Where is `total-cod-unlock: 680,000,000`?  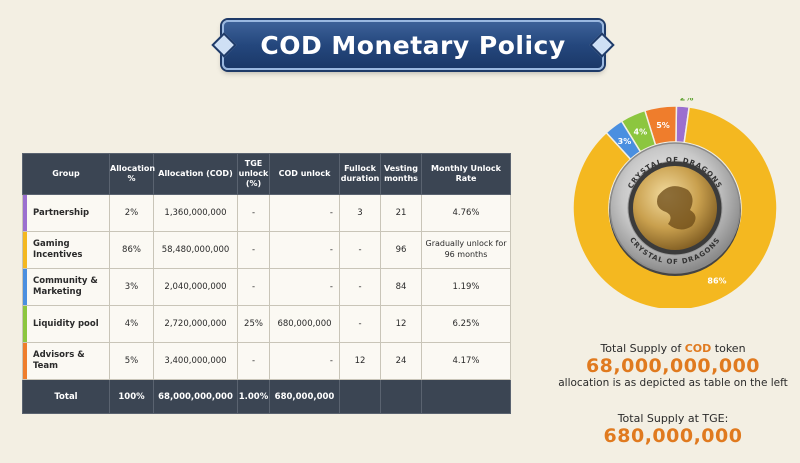 total-cod-unlock: 680,000,000 is located at coordinates (304, 396).